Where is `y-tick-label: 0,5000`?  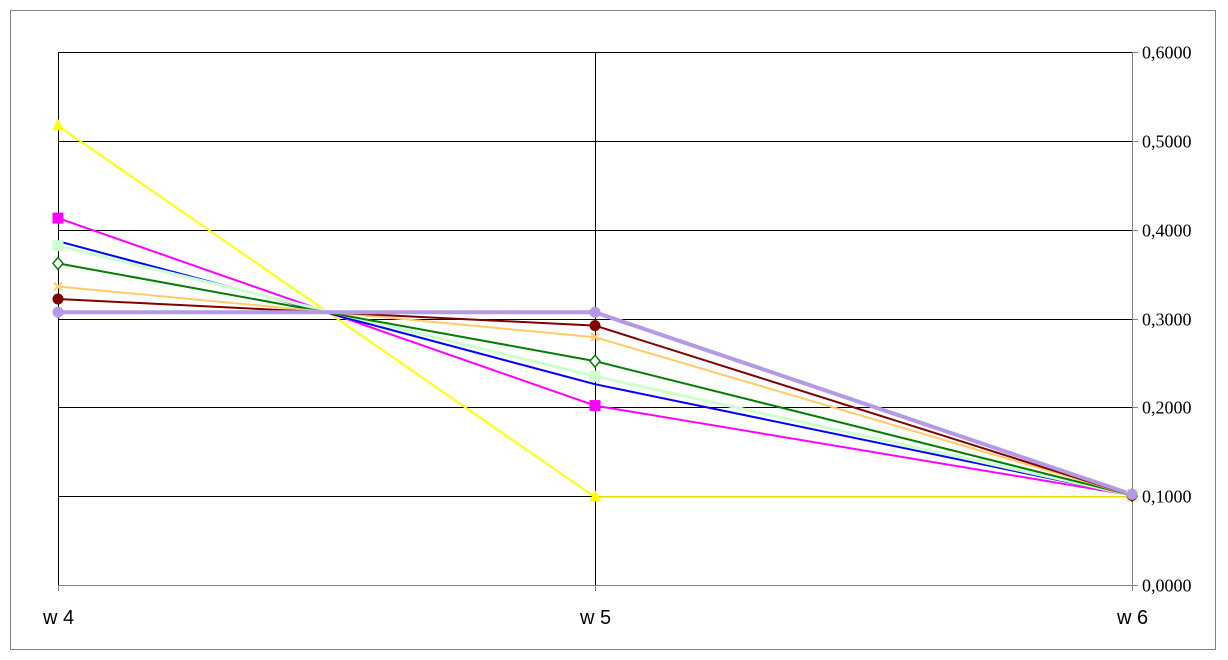 y-tick-label: 0,5000 is located at coordinates (1167, 142).